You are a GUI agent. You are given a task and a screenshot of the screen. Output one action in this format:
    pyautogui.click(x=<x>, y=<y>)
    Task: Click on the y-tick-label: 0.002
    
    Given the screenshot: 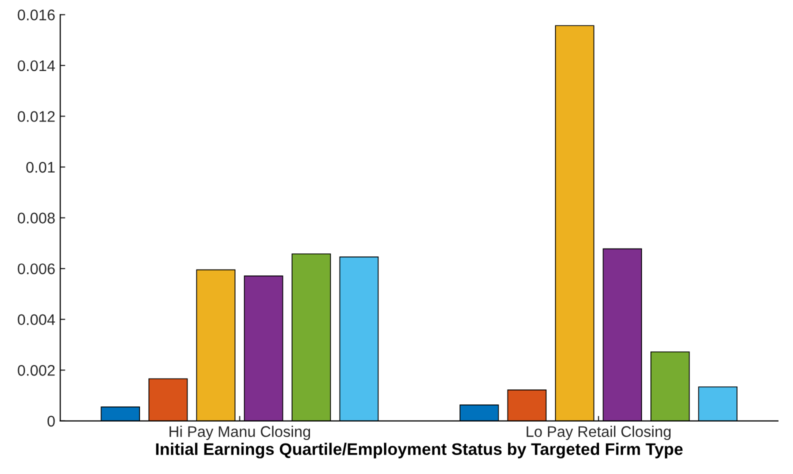 What is the action you would take?
    pyautogui.click(x=36, y=370)
    